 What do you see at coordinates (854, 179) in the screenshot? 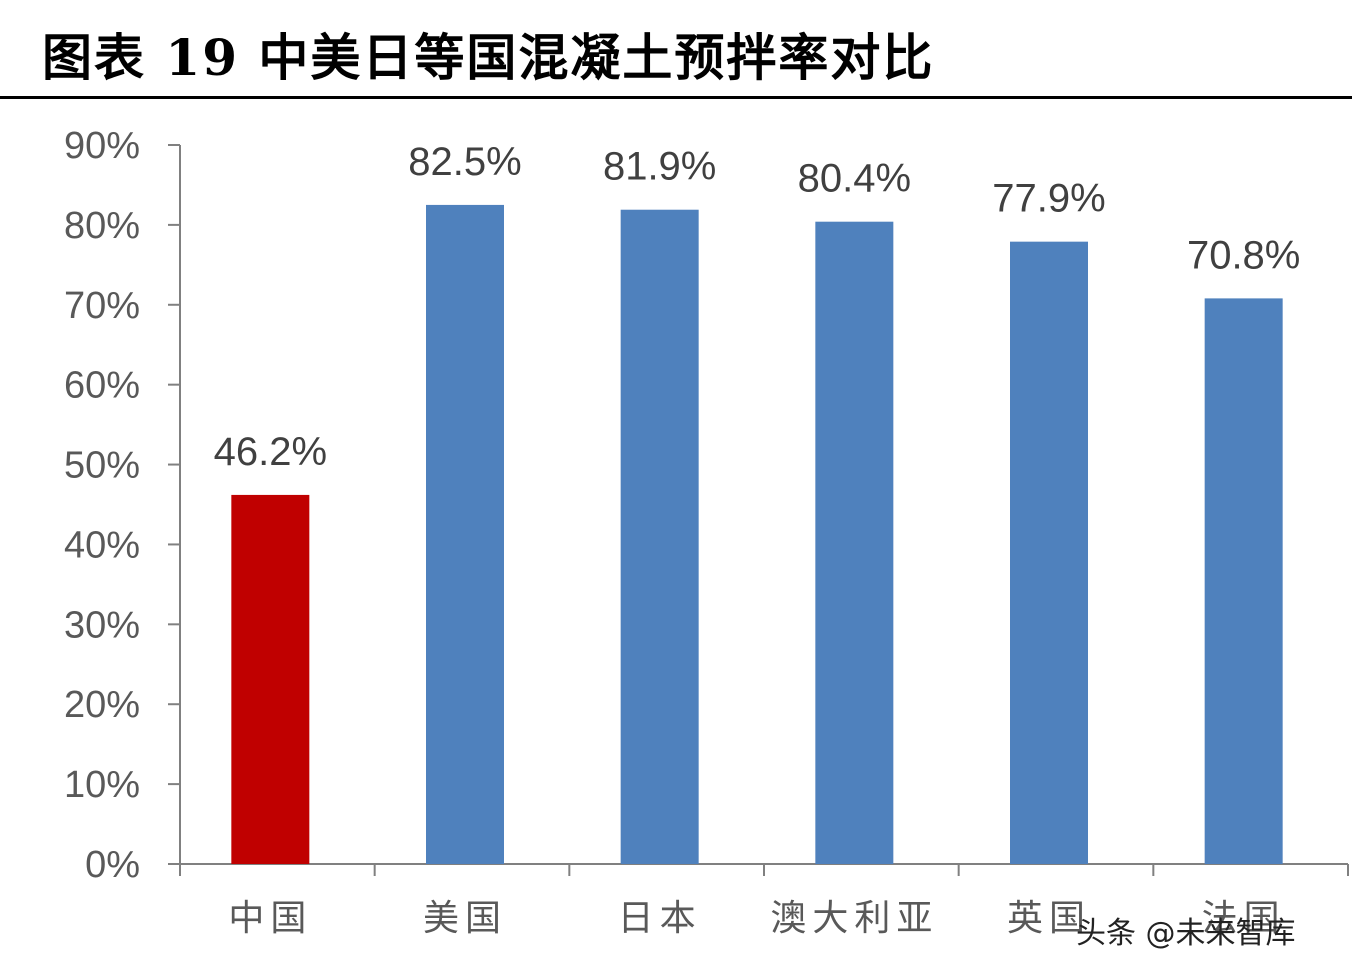
I see `data-label: 80.4%` at bounding box center [854, 179].